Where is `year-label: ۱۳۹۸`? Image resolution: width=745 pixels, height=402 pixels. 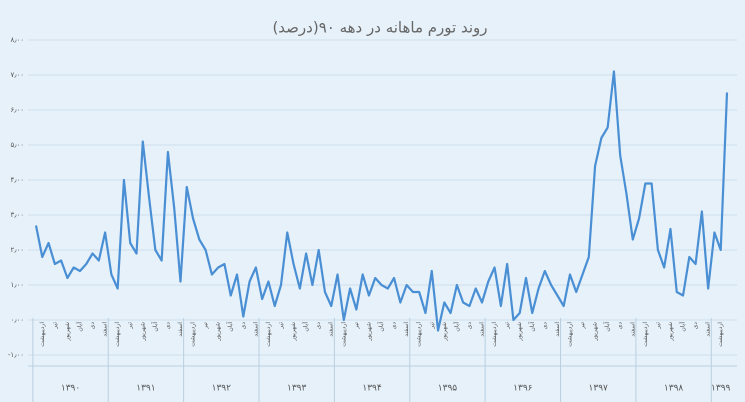
year-label: ۱۳۹۸ is located at coordinates (674, 389).